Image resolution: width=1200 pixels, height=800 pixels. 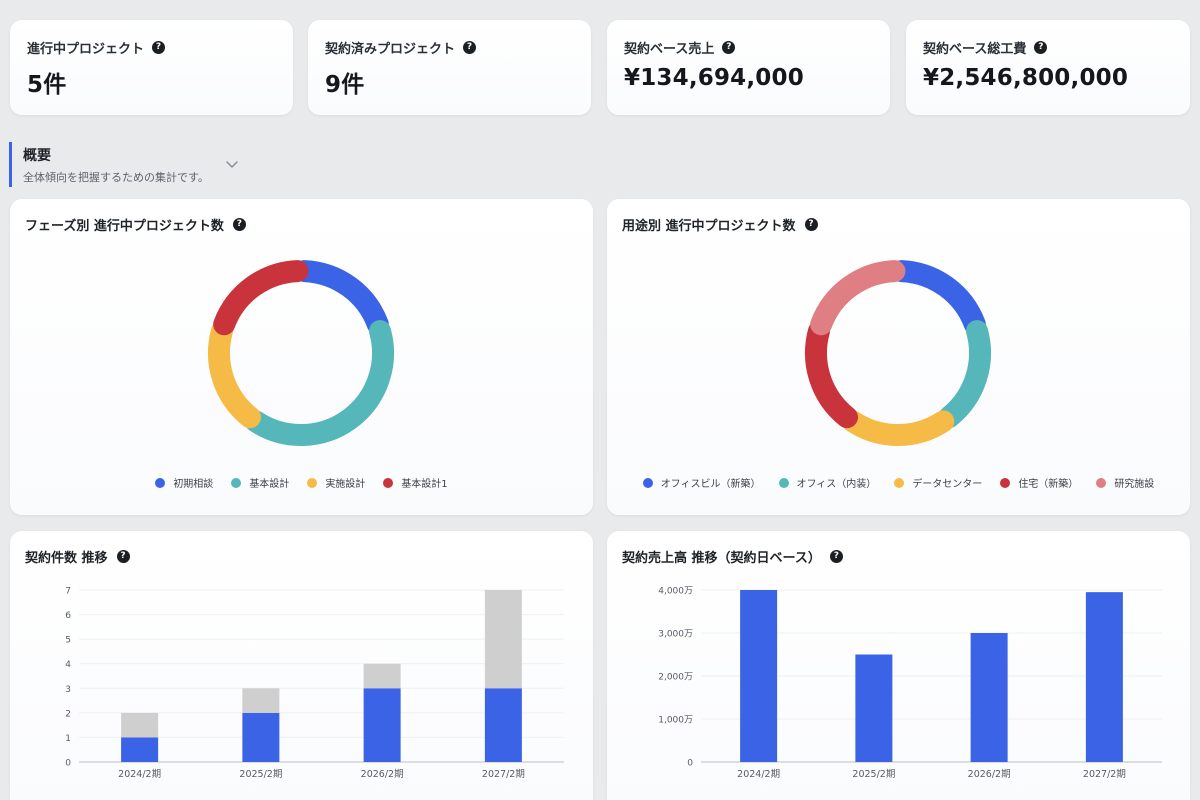 I want to click on legend-label: 基本設計, so click(x=269, y=484).